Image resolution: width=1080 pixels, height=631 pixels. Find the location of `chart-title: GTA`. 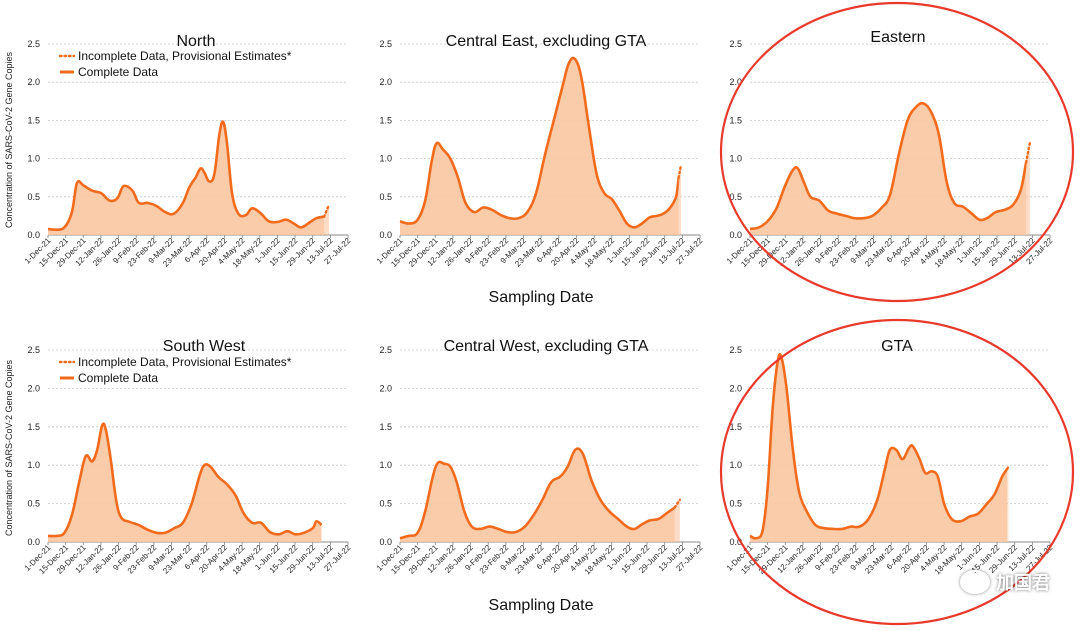

chart-title: GTA is located at coordinates (897, 346).